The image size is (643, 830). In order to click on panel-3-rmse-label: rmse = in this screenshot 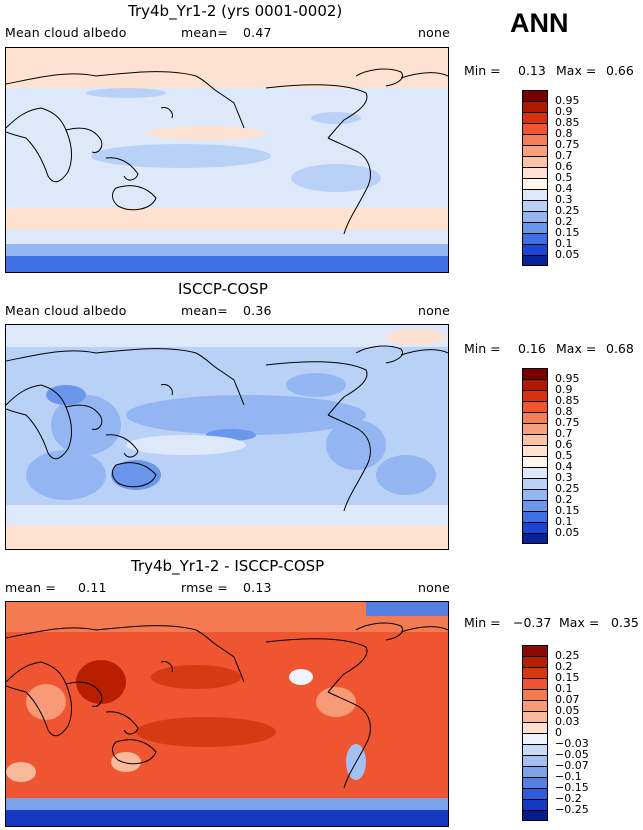, I will do `click(204, 587)`.